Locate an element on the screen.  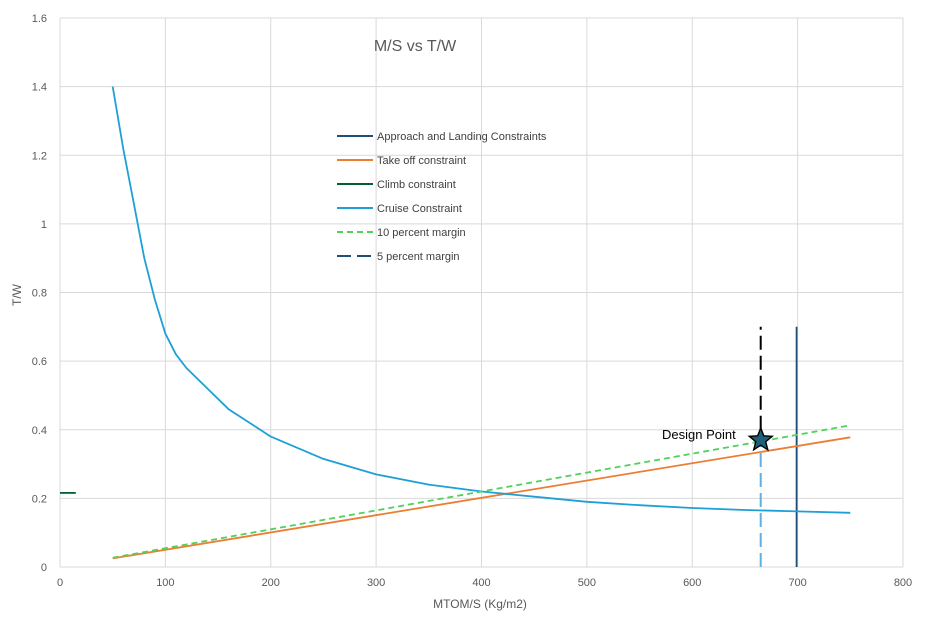
x-tick-label: 500 is located at coordinates (587, 583).